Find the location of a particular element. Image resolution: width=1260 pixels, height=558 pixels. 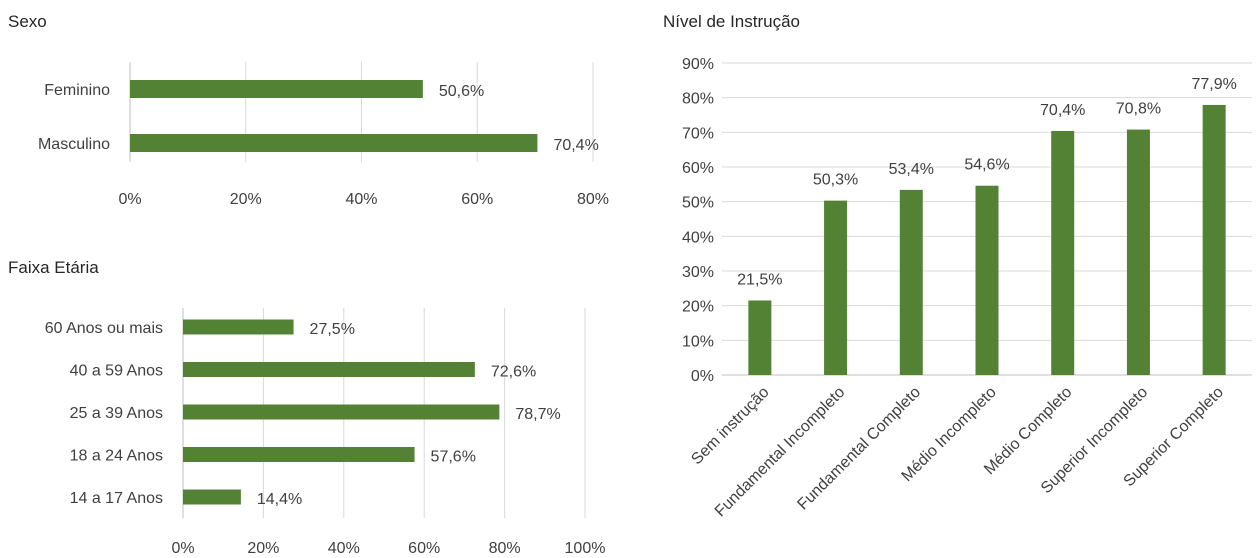

nivel-tick-label: 0% is located at coordinates (702, 376).